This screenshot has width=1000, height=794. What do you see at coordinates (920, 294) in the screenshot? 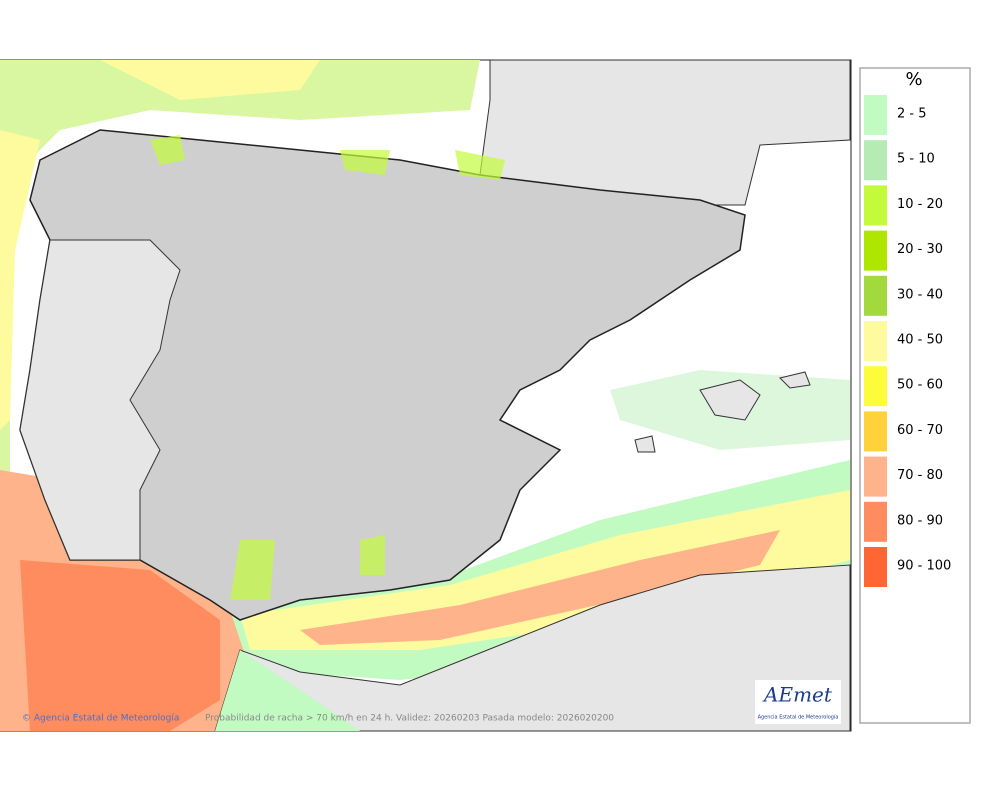
I see `legend-label: 30 - 40` at bounding box center [920, 294].